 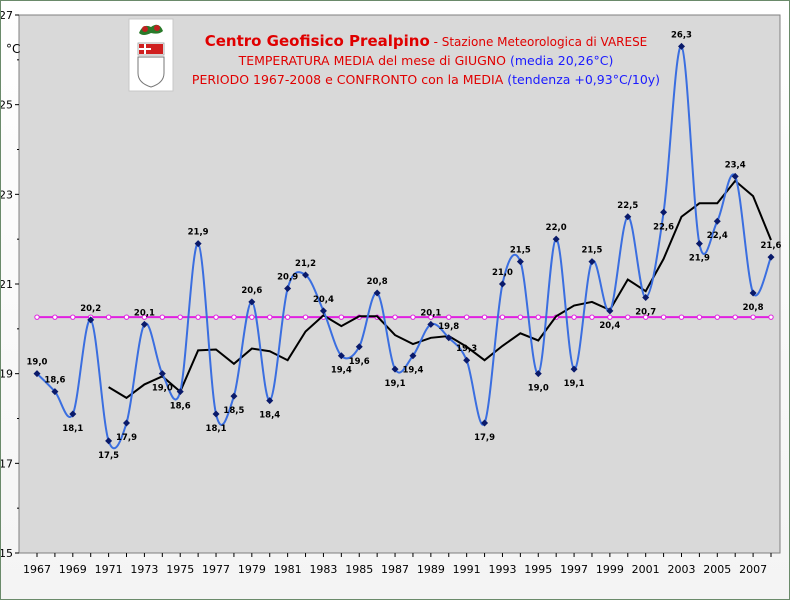 What do you see at coordinates (717, 236) in the screenshot?
I see `data-label: 22,4` at bounding box center [717, 236].